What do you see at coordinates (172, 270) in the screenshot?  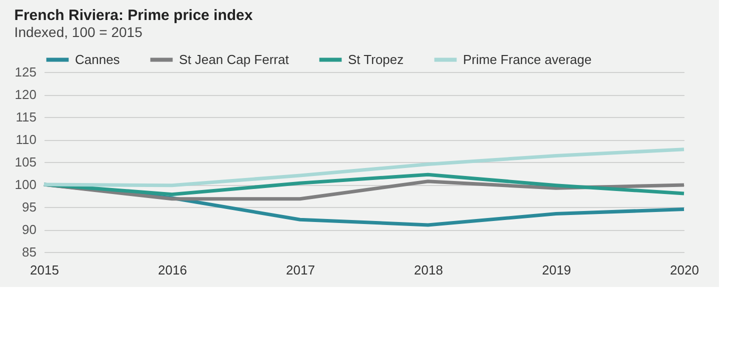 I see `x-tick-label: 2016` at bounding box center [172, 270].